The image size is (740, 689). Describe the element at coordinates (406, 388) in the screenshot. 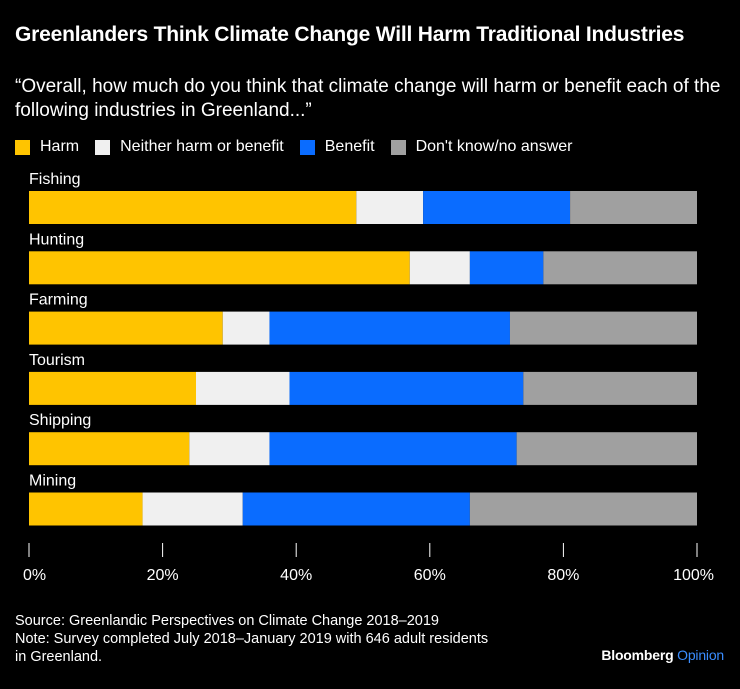

I see `bar-tourism-benefit` at that location.